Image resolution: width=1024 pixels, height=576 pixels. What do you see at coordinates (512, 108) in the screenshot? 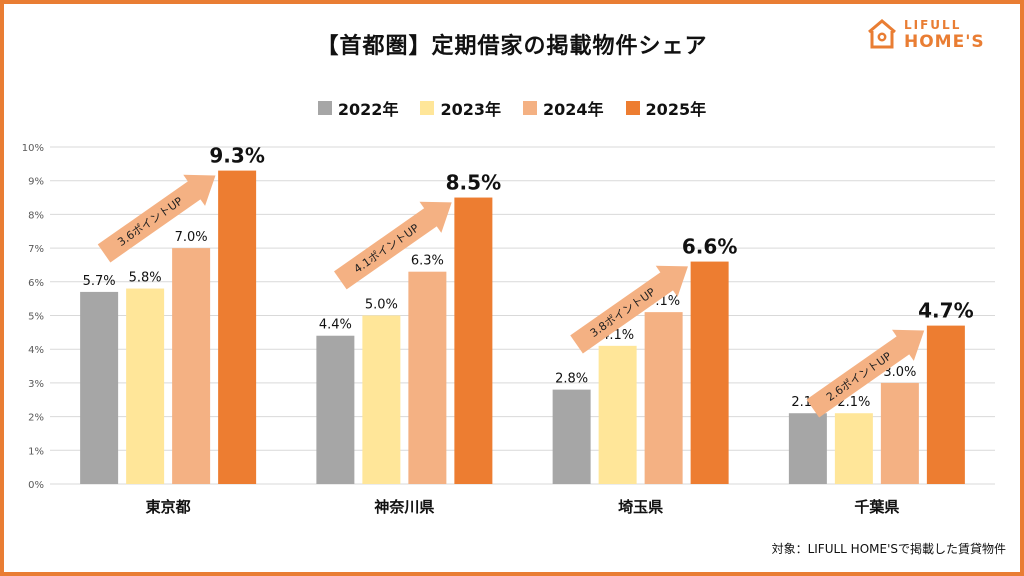
I see `chart-legend: 2022年 2023年 2024年 2025年` at bounding box center [512, 108].